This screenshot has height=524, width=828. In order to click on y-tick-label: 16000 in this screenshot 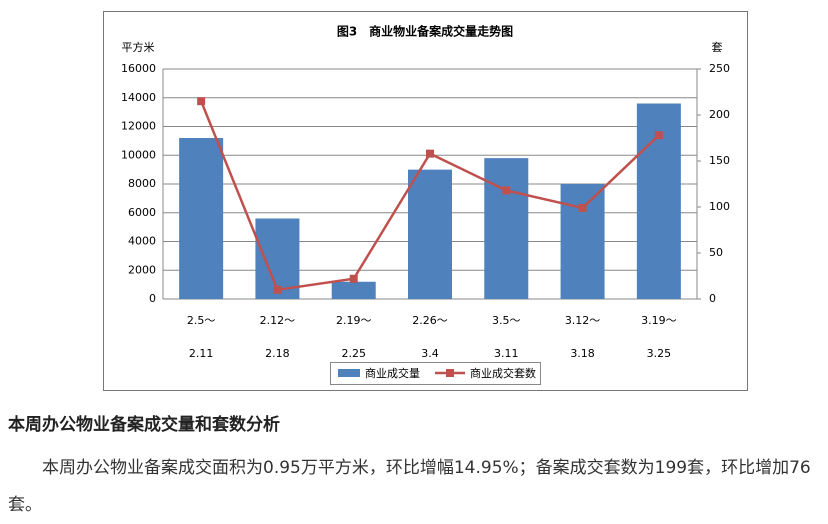, I will do `click(138, 68)`.